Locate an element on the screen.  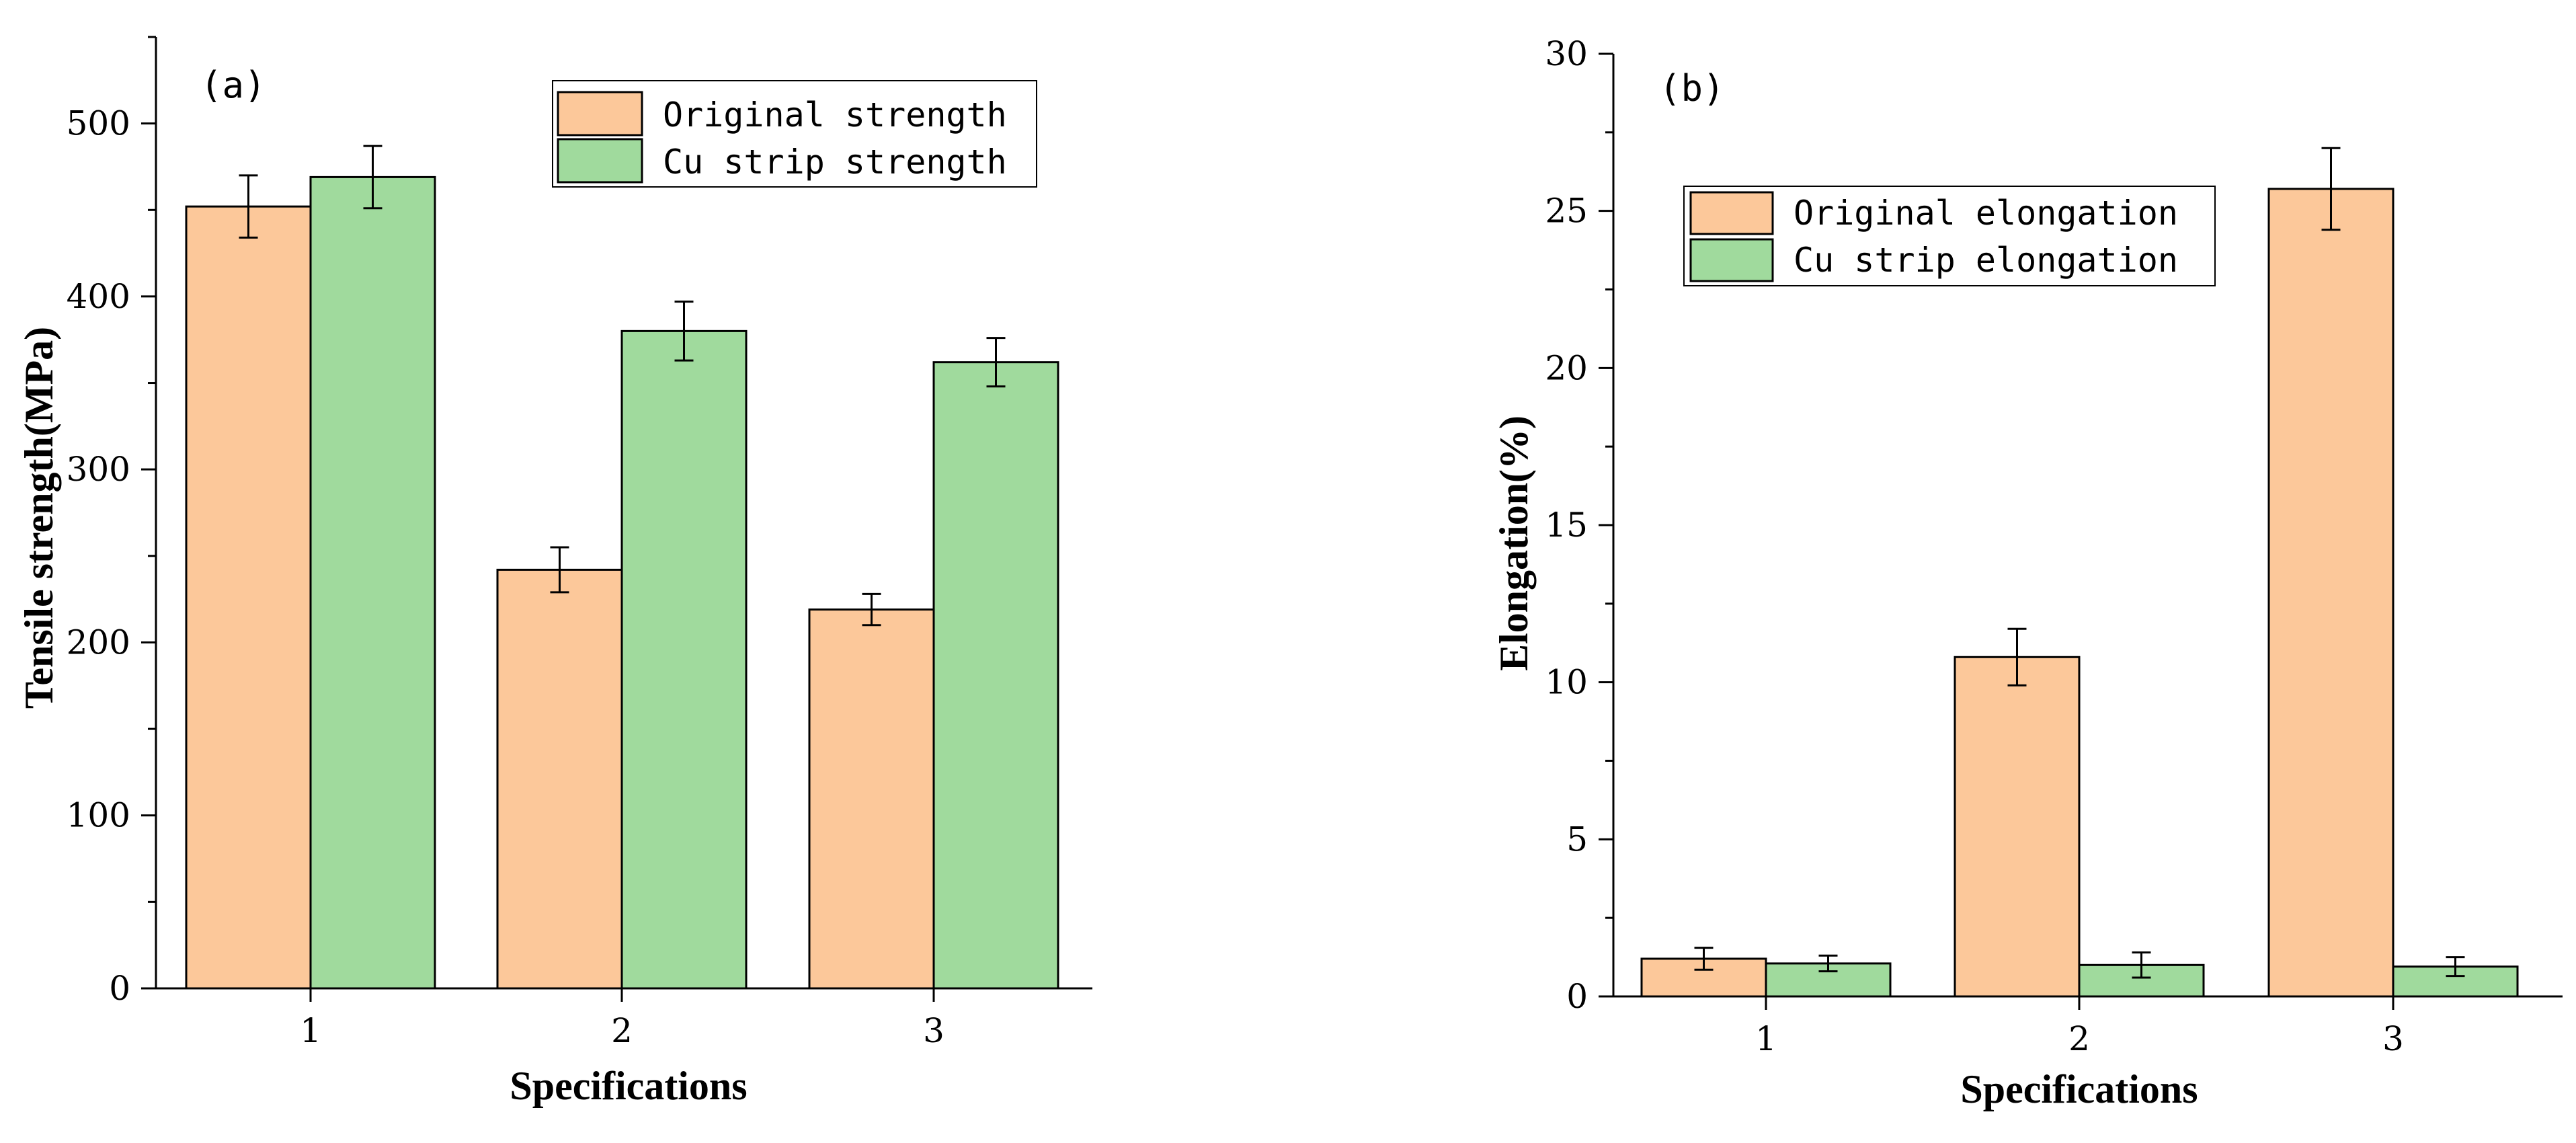
legend-swatch-original-elongation is located at coordinates (1731, 213).